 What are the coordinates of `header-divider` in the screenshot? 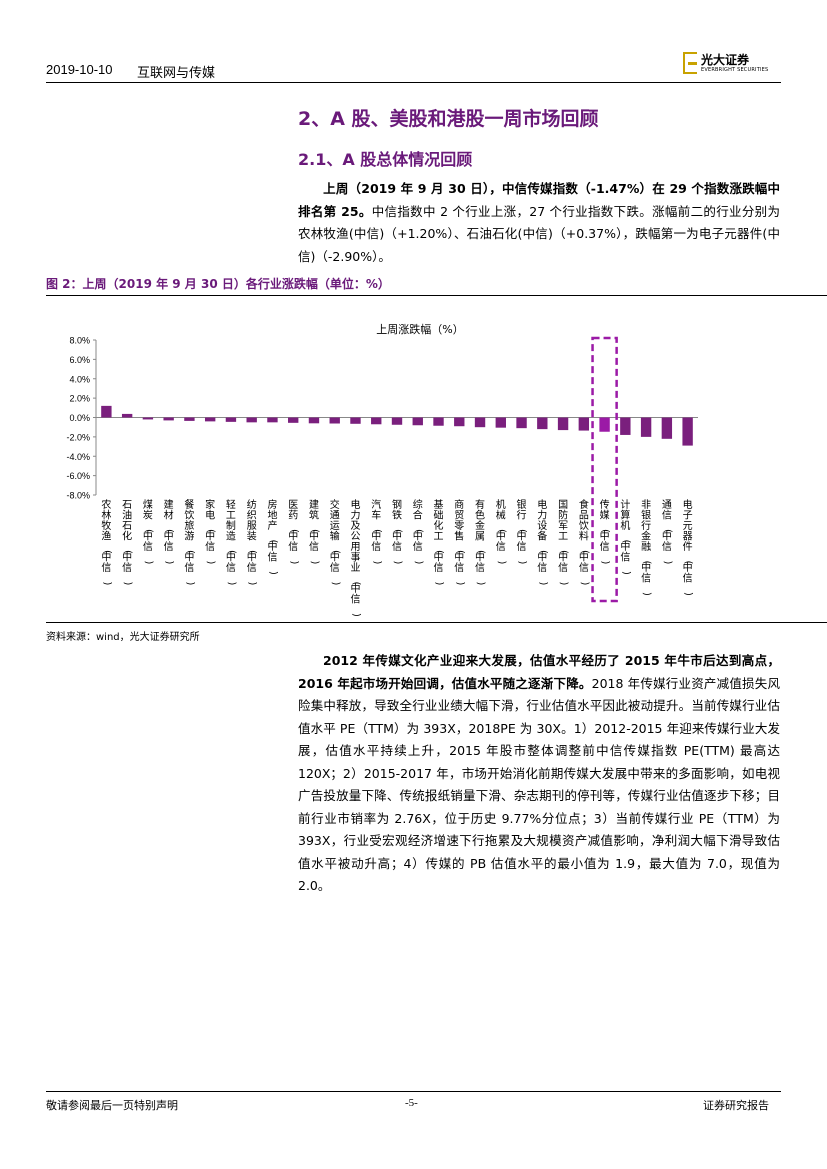 It's located at (413, 82).